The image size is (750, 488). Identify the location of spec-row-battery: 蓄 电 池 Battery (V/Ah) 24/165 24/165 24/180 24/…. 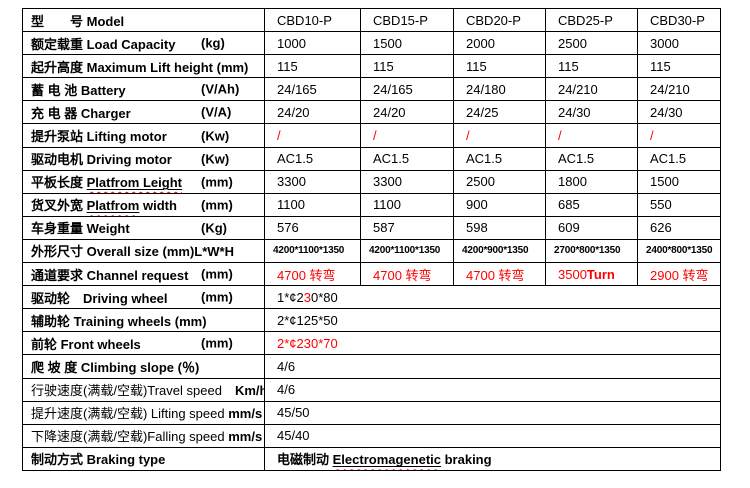
(371, 89).